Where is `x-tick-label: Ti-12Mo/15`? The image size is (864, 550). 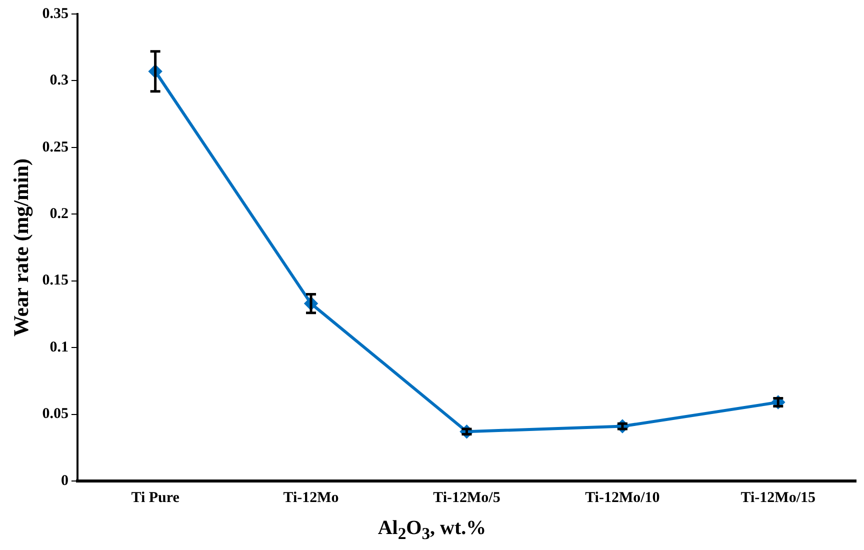 x-tick-label: Ti-12Mo/15 is located at coordinates (778, 498).